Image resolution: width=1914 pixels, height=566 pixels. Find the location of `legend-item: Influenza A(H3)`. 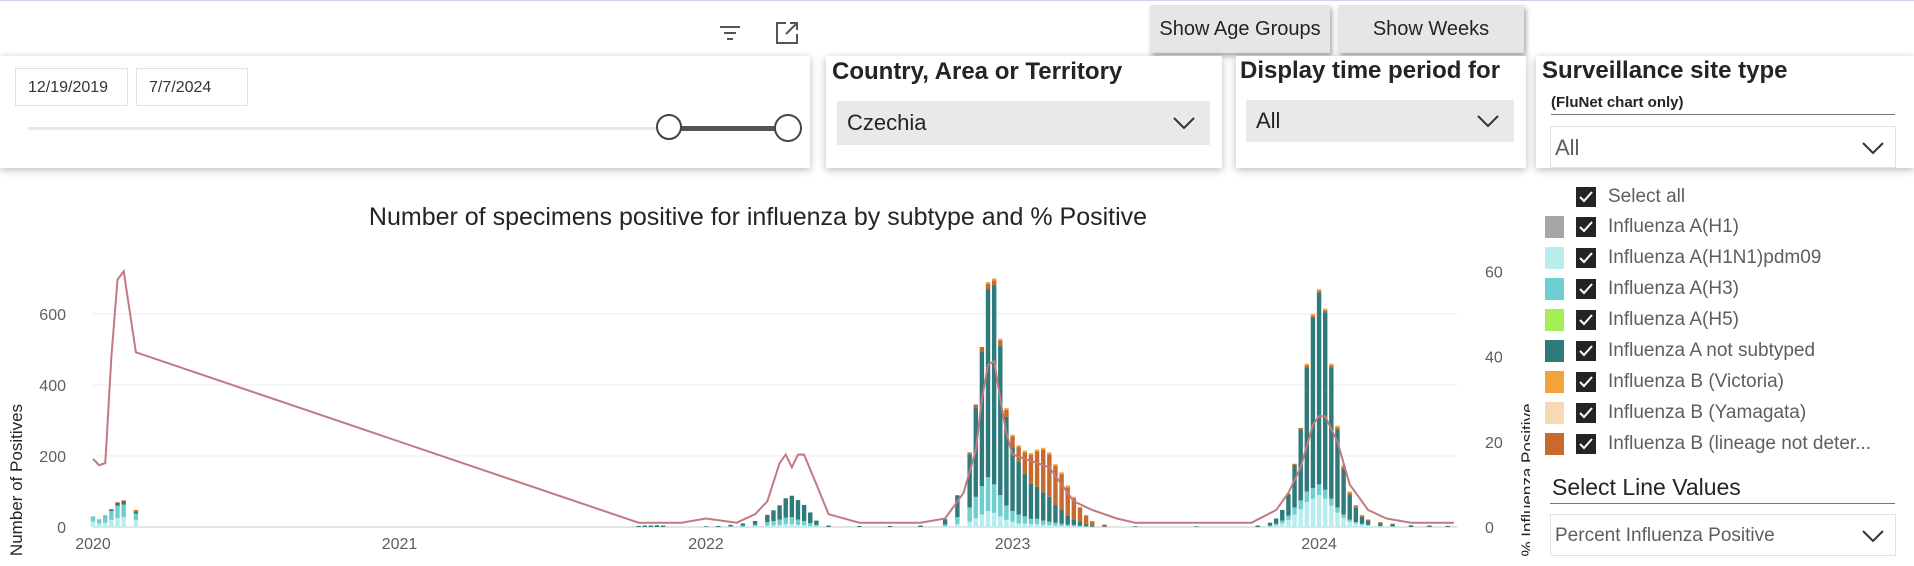

legend-item: Influenza A(H3) is located at coordinates (1642, 289).